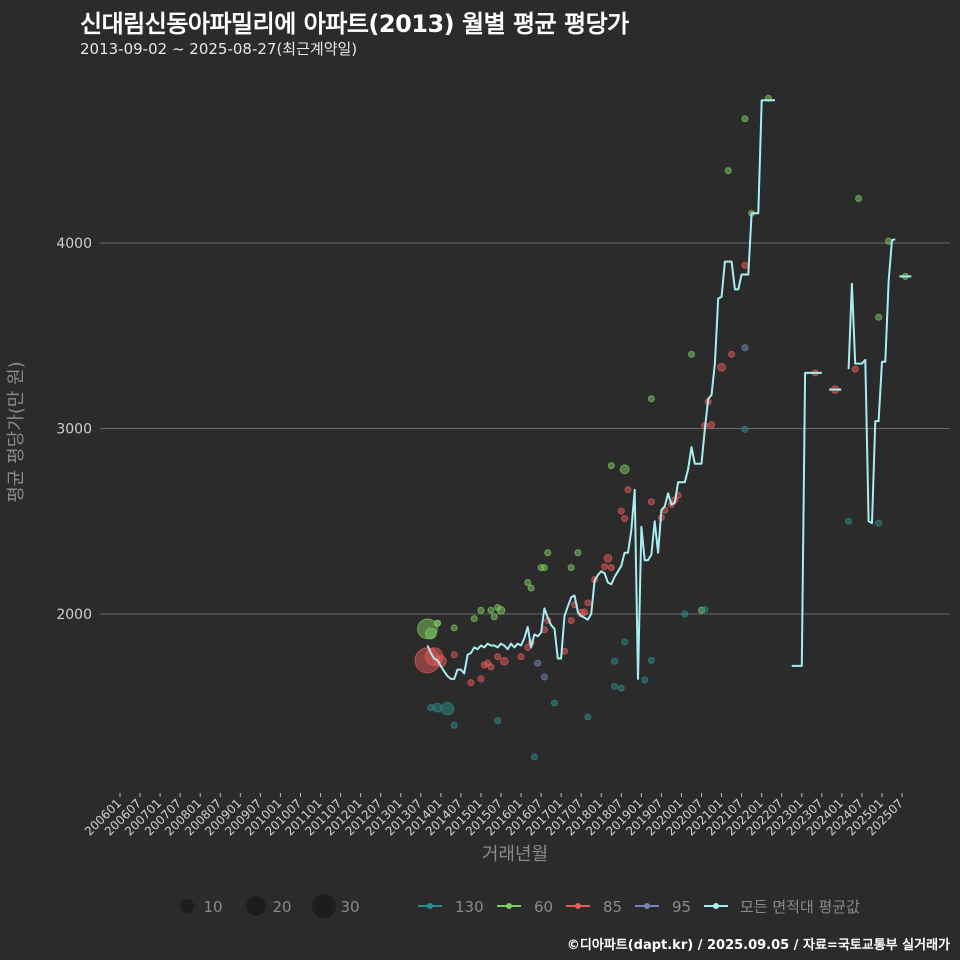 The image size is (960, 960). Describe the element at coordinates (281, 907) in the screenshot. I see `size-legend-label: 20` at that location.